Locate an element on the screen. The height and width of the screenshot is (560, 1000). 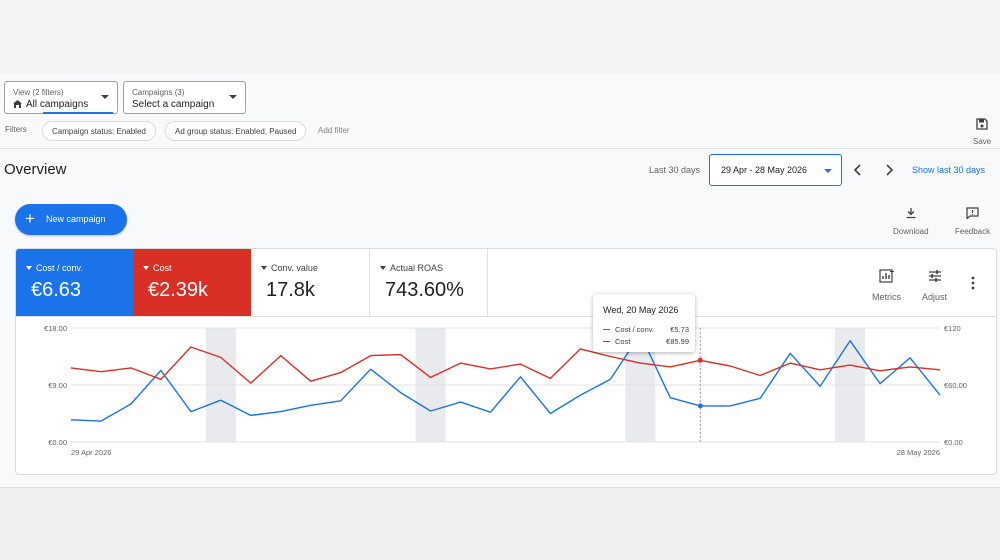
view-selector-value-row: All campaigns is located at coordinates (50, 104).